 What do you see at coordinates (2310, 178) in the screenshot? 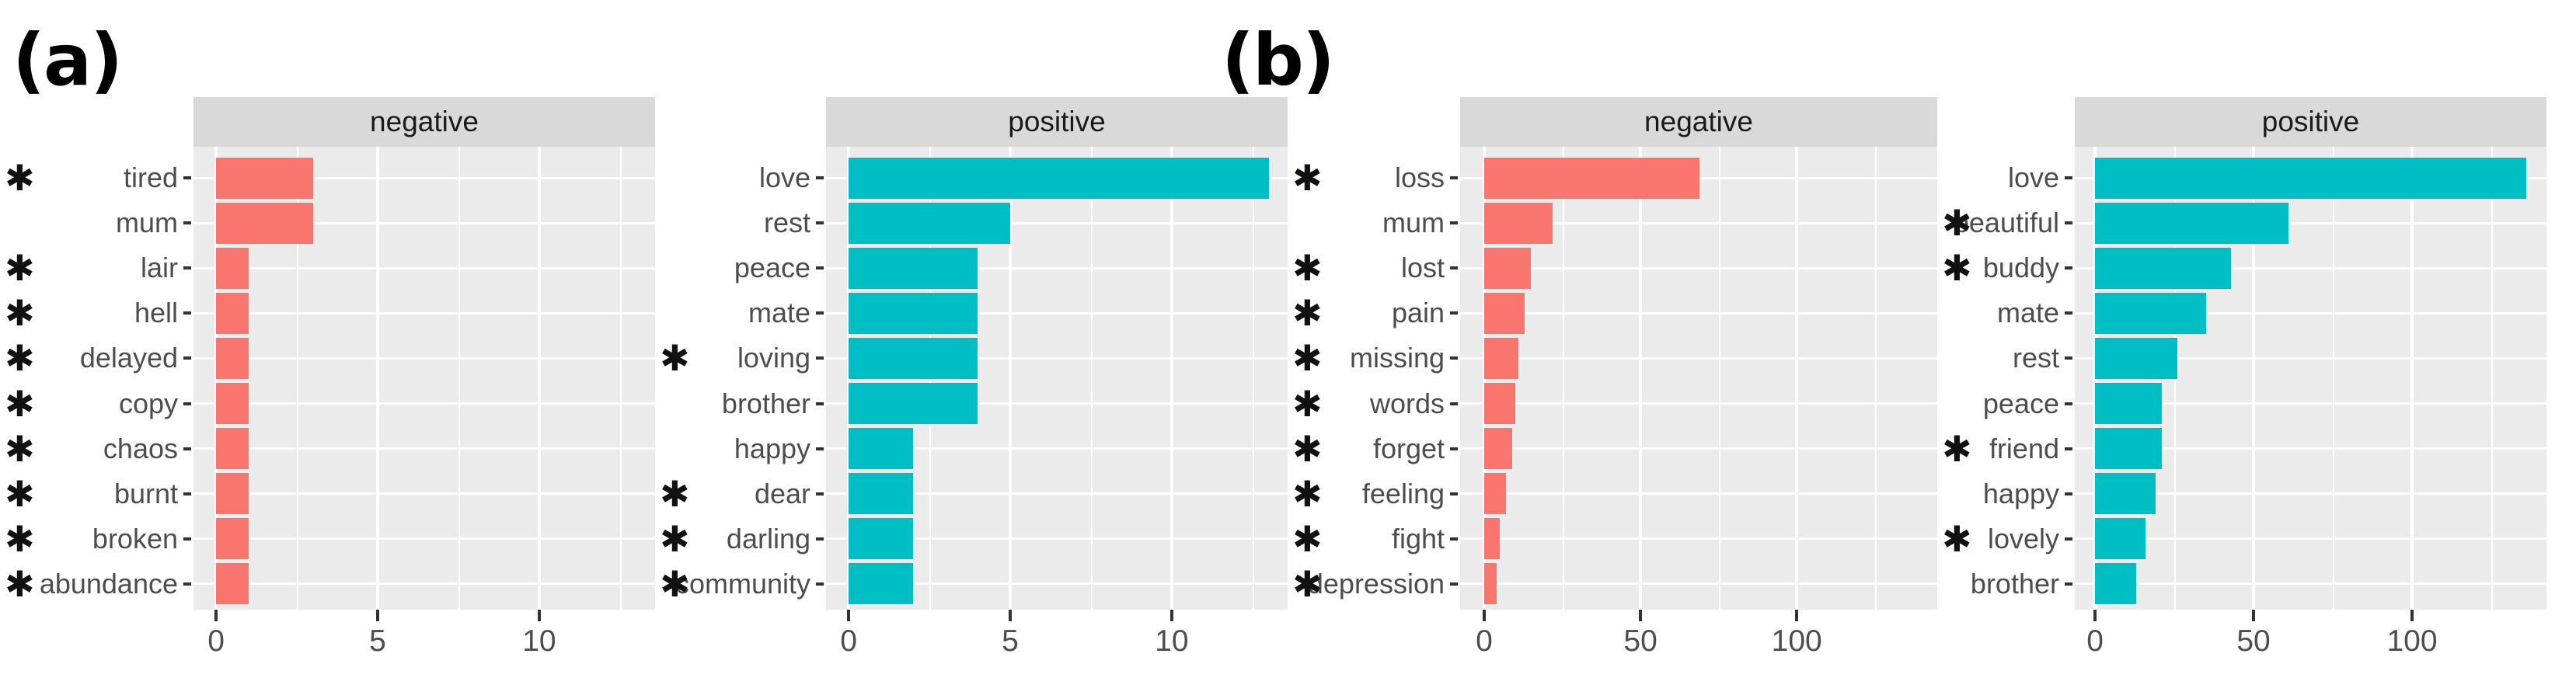
I see `bar-positive-love` at bounding box center [2310, 178].